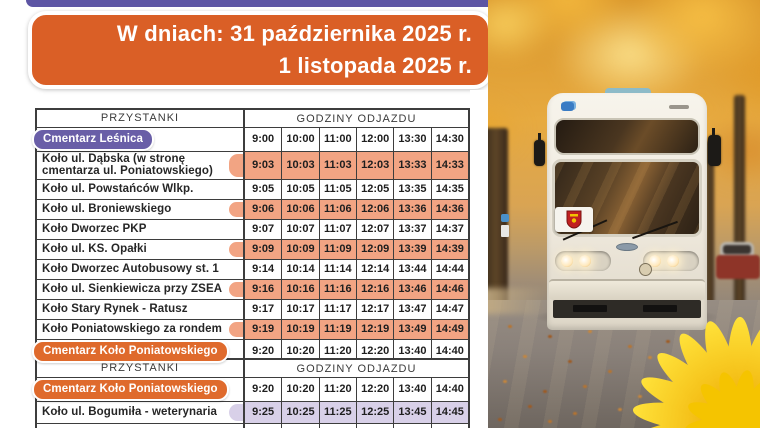  What do you see at coordinates (130, 268) in the screenshot?
I see `stop-name-cell: Koło Dworzec Autobusowy st. 1` at bounding box center [130, 268].